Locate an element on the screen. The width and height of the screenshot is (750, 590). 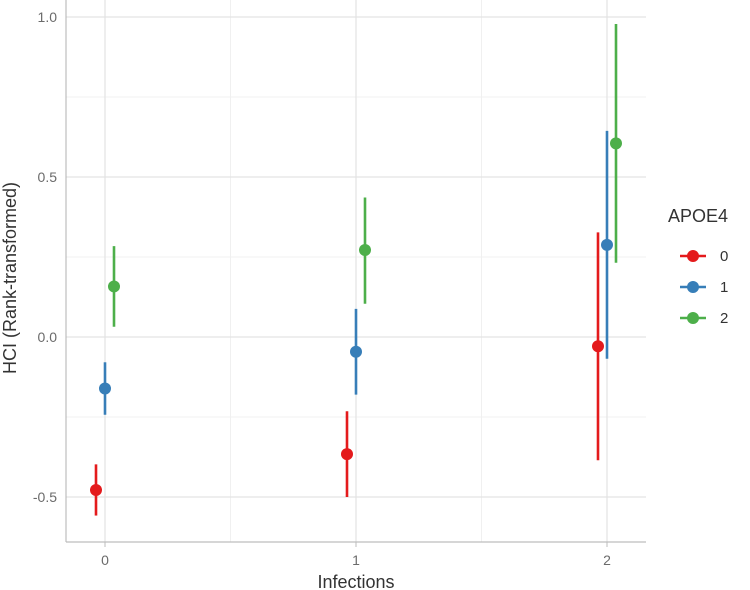
y-tick-label: 0.5 is located at coordinates (48, 177).